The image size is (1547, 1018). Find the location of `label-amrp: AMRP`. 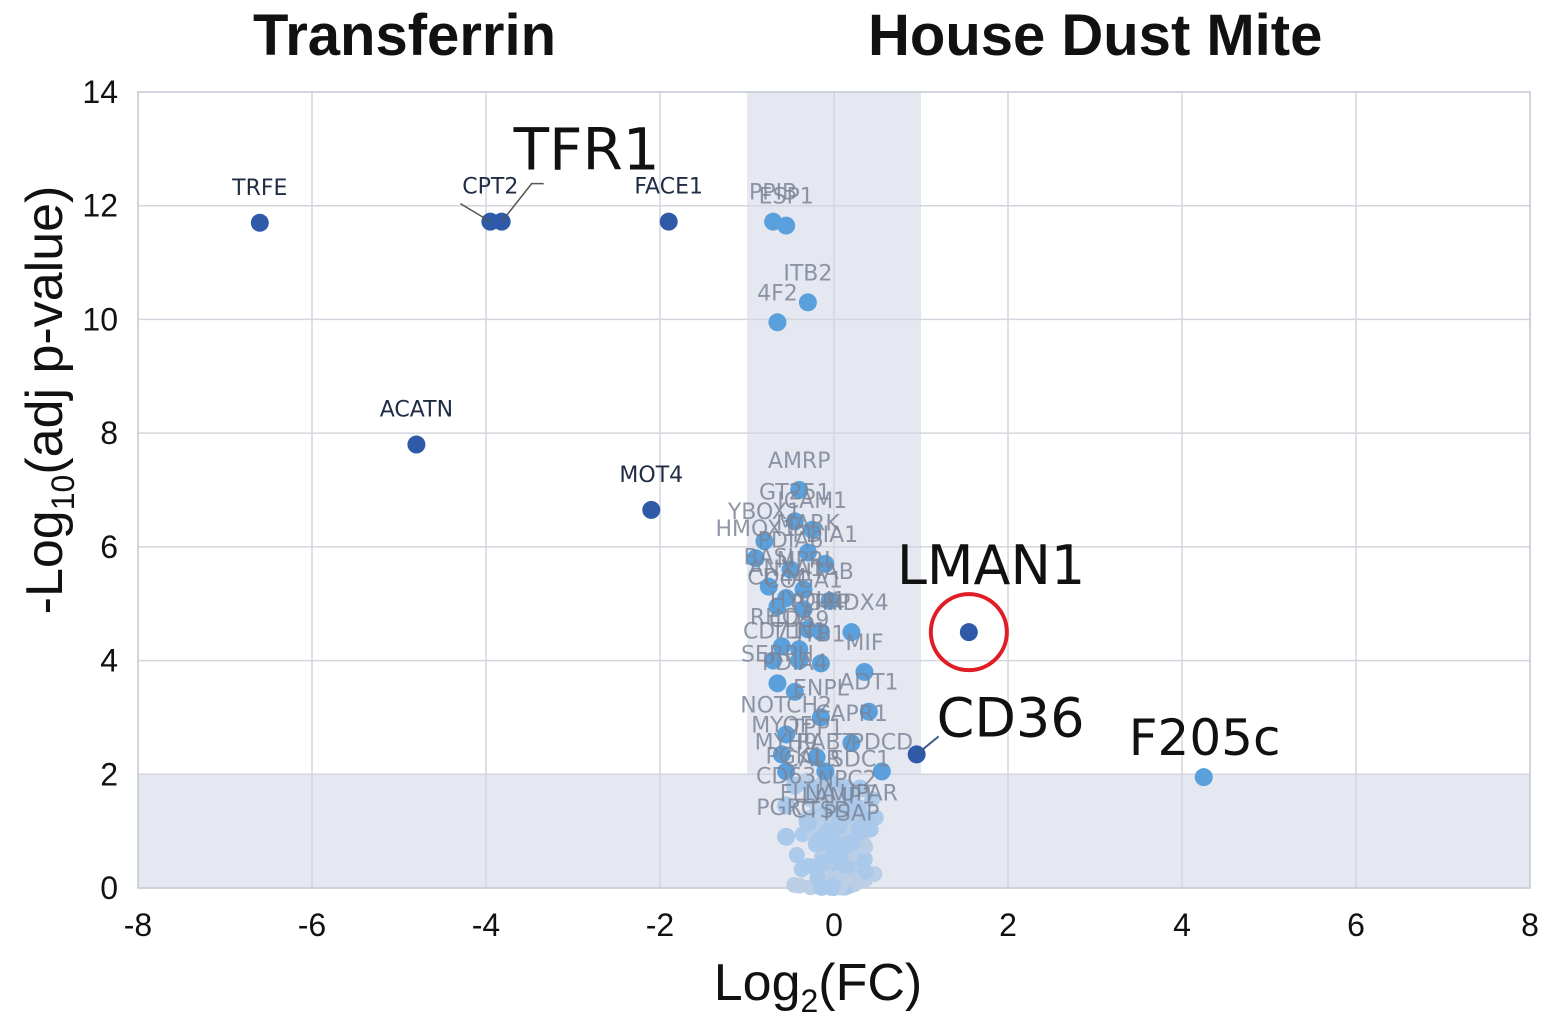

label-amrp: AMRP is located at coordinates (799, 461).